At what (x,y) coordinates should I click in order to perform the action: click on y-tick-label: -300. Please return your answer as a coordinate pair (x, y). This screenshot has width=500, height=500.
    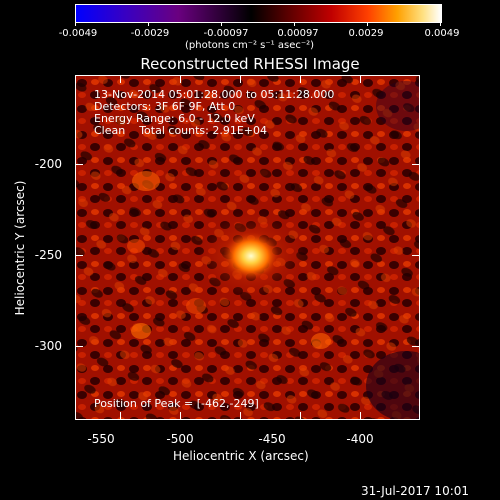
    Looking at the image, I should click on (48, 346).